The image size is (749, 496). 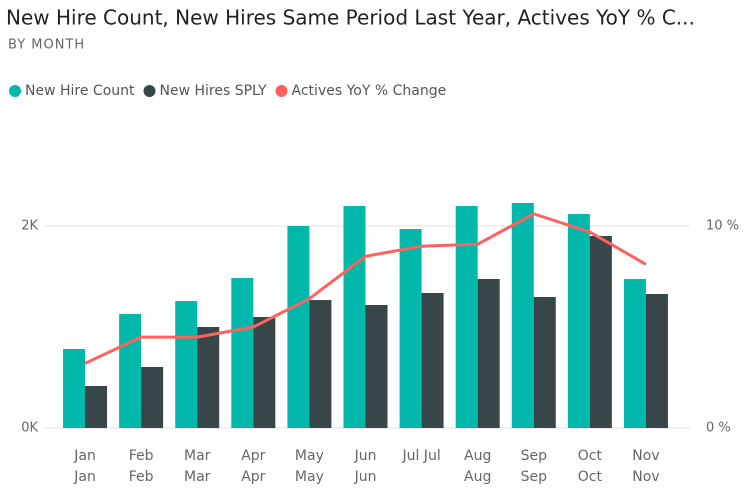 What do you see at coordinates (718, 428) in the screenshot?
I see `y2-tick-label: 0 %` at bounding box center [718, 428].